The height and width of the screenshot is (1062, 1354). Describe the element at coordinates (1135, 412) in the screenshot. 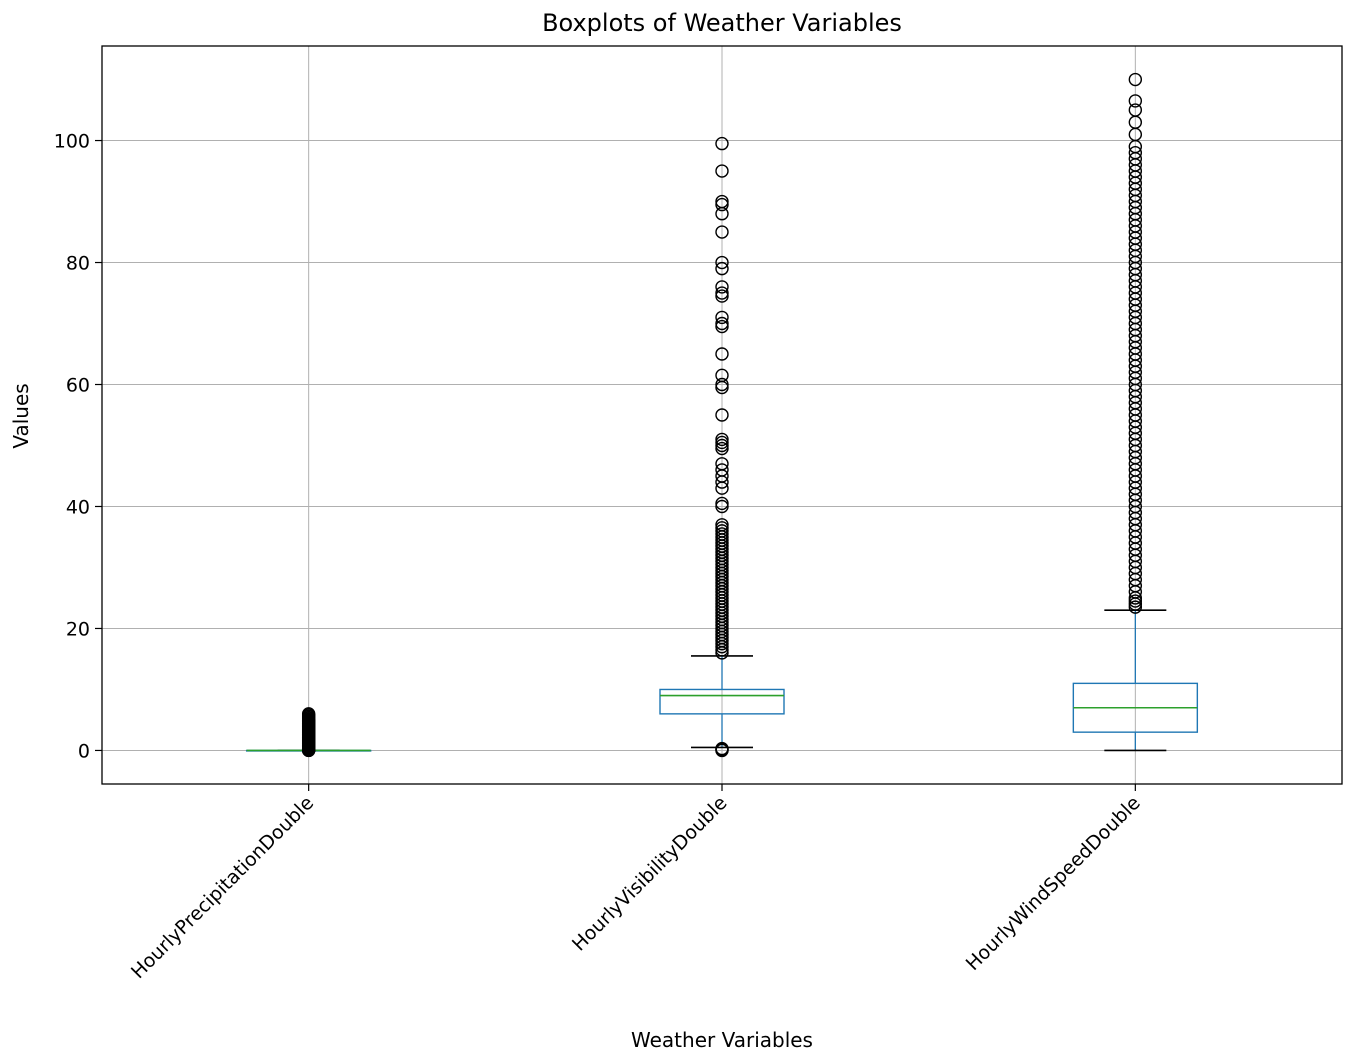

I see `boxplot-hourlywindspeeddouble` at that location.